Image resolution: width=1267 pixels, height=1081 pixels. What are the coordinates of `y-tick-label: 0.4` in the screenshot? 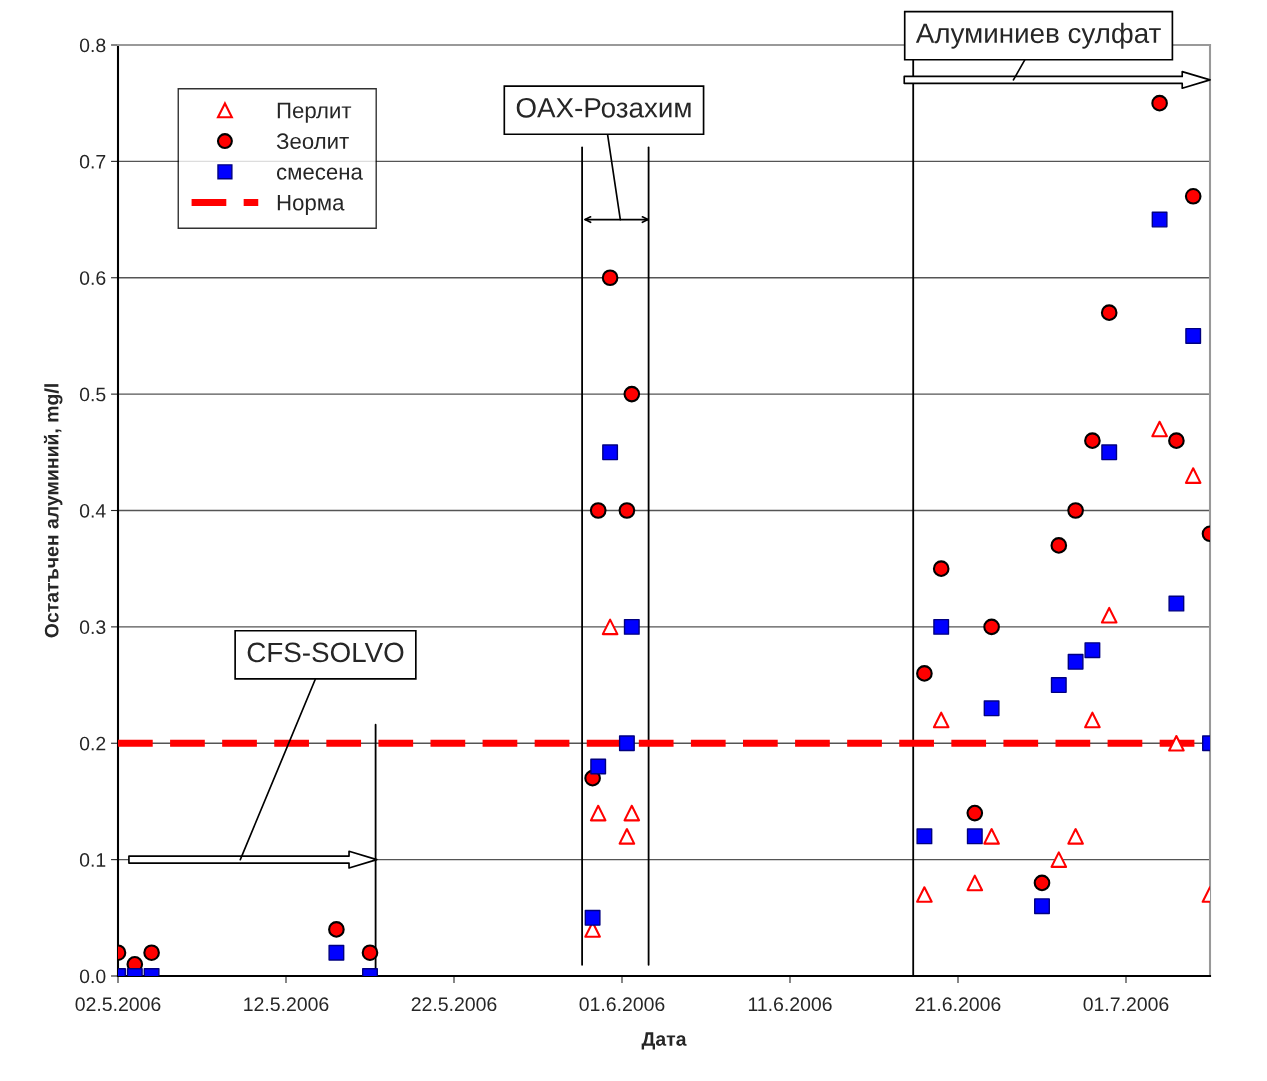 It's located at (92, 510).